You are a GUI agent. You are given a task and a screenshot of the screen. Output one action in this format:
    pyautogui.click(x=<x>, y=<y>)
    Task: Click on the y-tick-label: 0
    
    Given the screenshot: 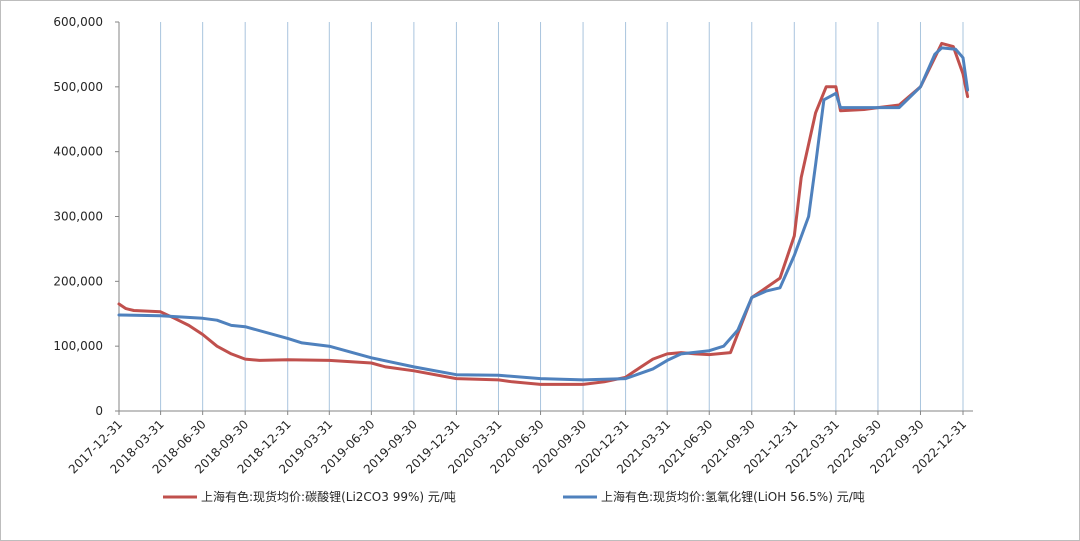 What is the action you would take?
    pyautogui.click(x=99, y=411)
    